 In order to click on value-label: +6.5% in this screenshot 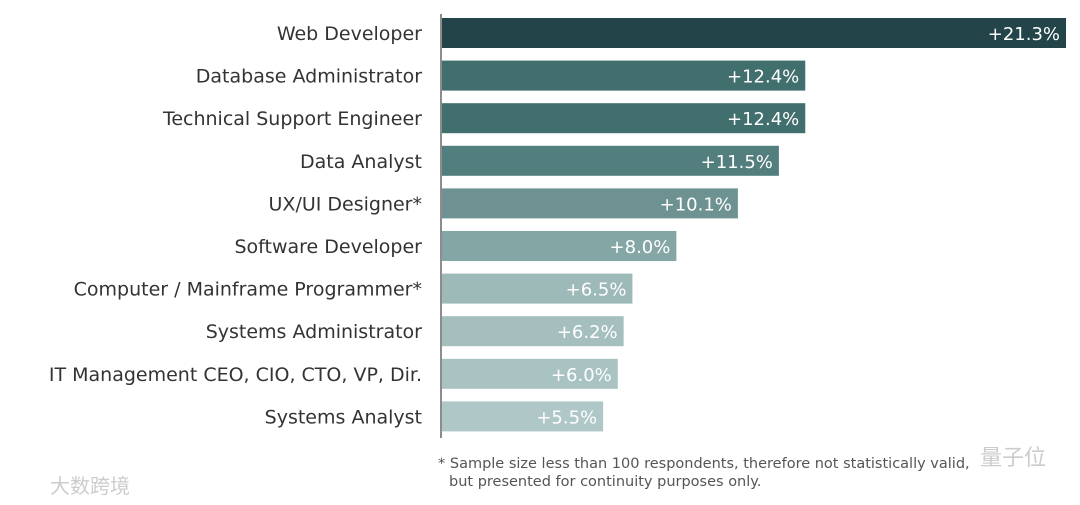, I will do `click(596, 290)`.